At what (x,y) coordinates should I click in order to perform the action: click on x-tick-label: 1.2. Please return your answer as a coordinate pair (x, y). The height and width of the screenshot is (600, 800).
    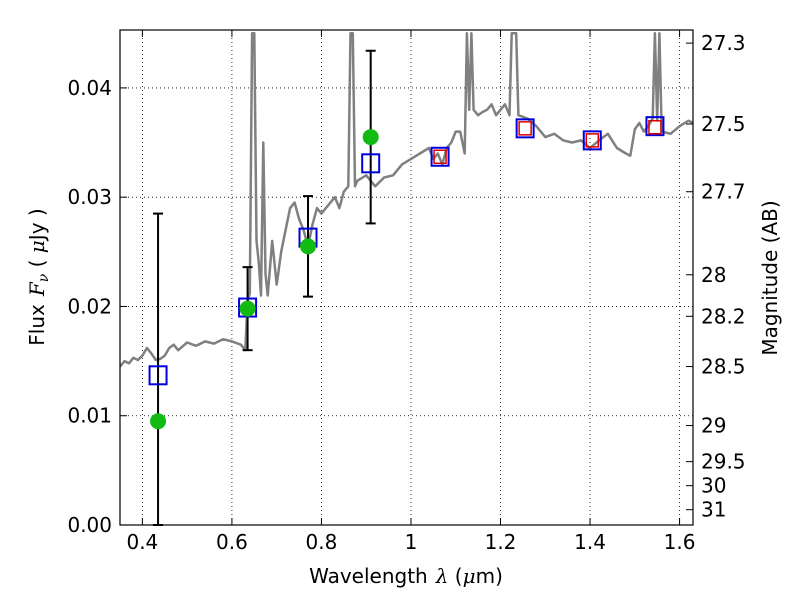
    Looking at the image, I should click on (501, 542).